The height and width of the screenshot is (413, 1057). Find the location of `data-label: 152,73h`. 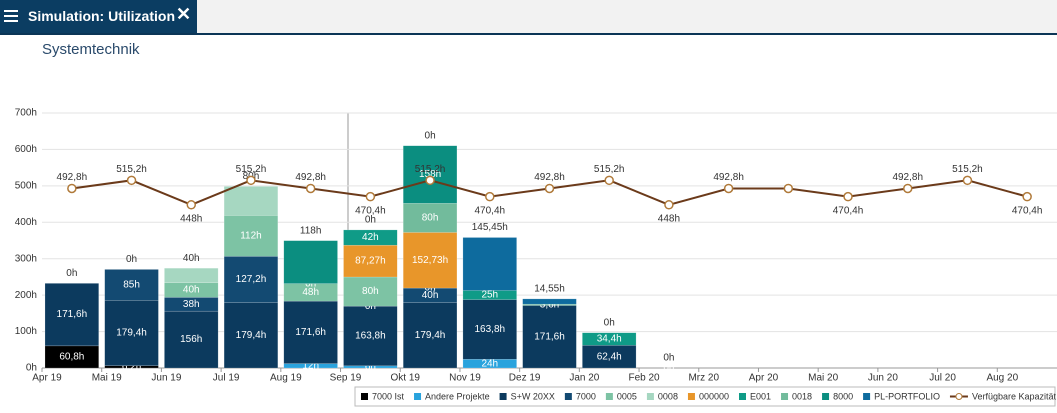

data-label: 152,73h is located at coordinates (430, 260).